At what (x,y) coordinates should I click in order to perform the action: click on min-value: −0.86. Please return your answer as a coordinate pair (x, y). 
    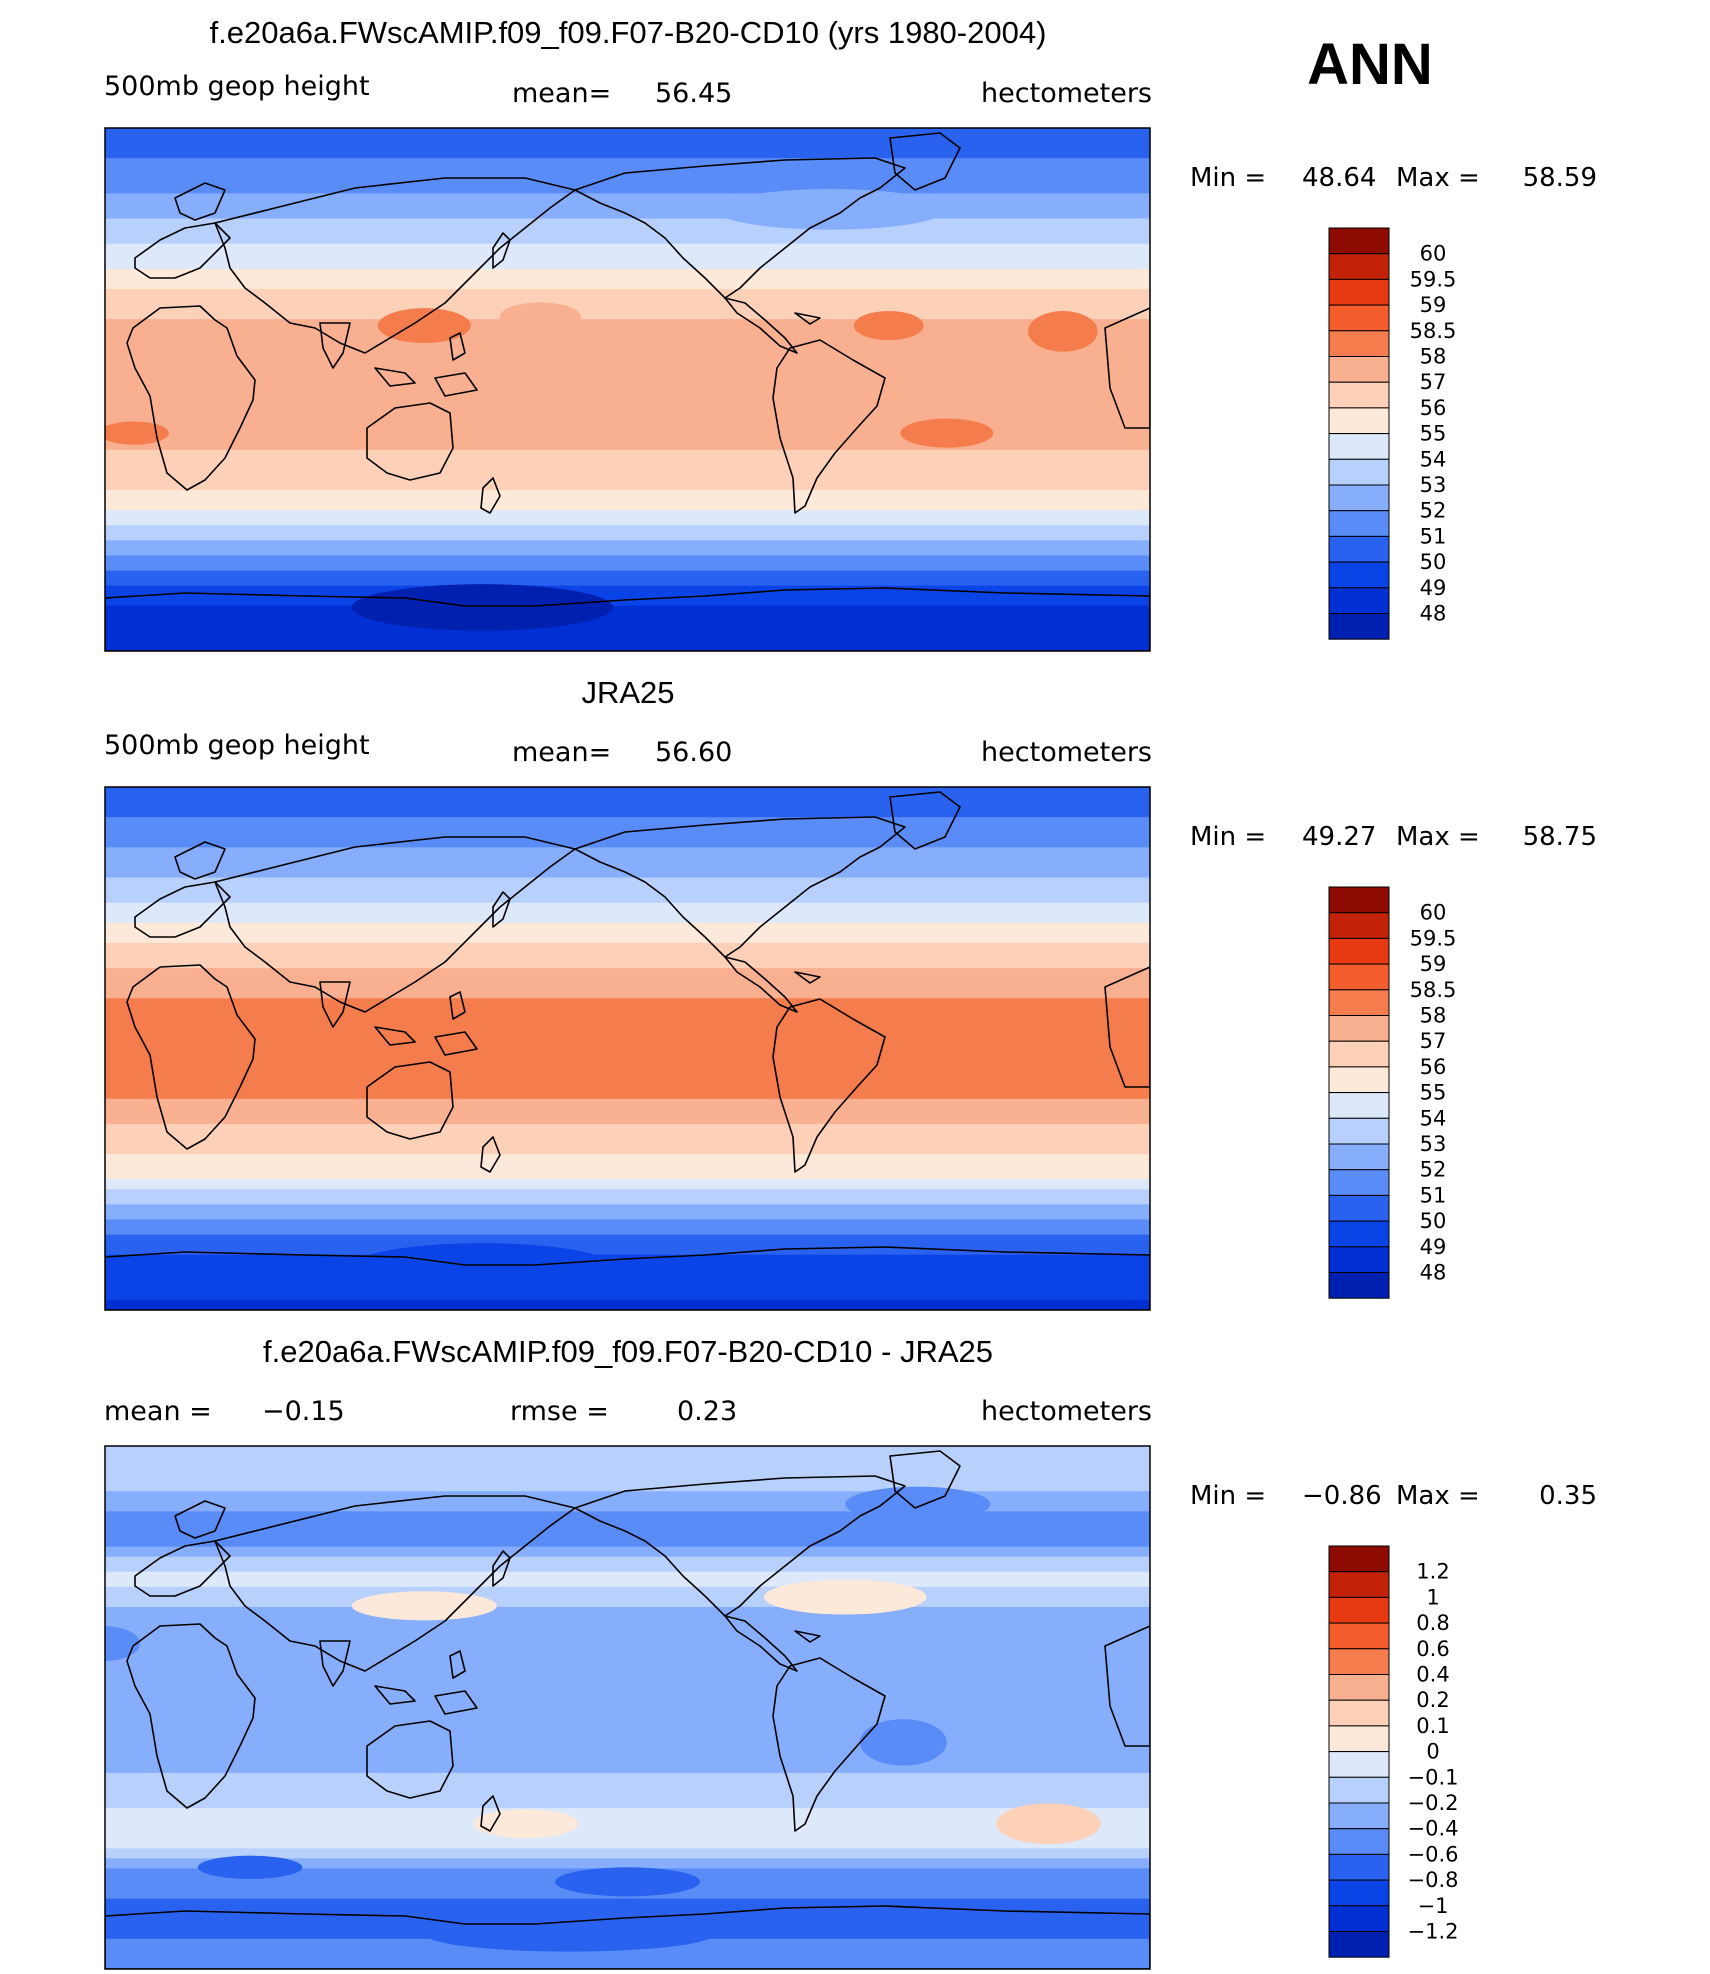
    Looking at the image, I should click on (1342, 1496).